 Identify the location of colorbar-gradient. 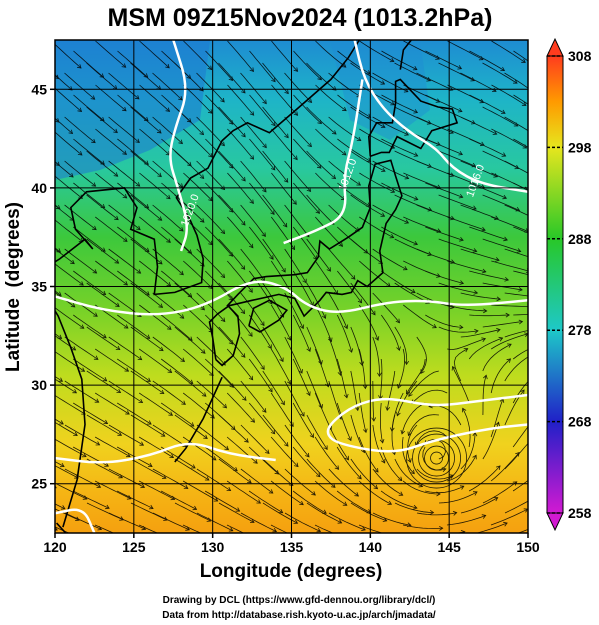
(555, 284).